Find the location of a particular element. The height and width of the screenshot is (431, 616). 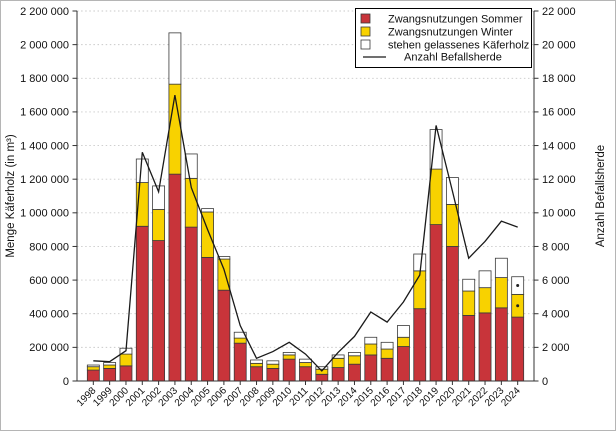

y-right-tick-label: 8 000 is located at coordinates (556, 247).